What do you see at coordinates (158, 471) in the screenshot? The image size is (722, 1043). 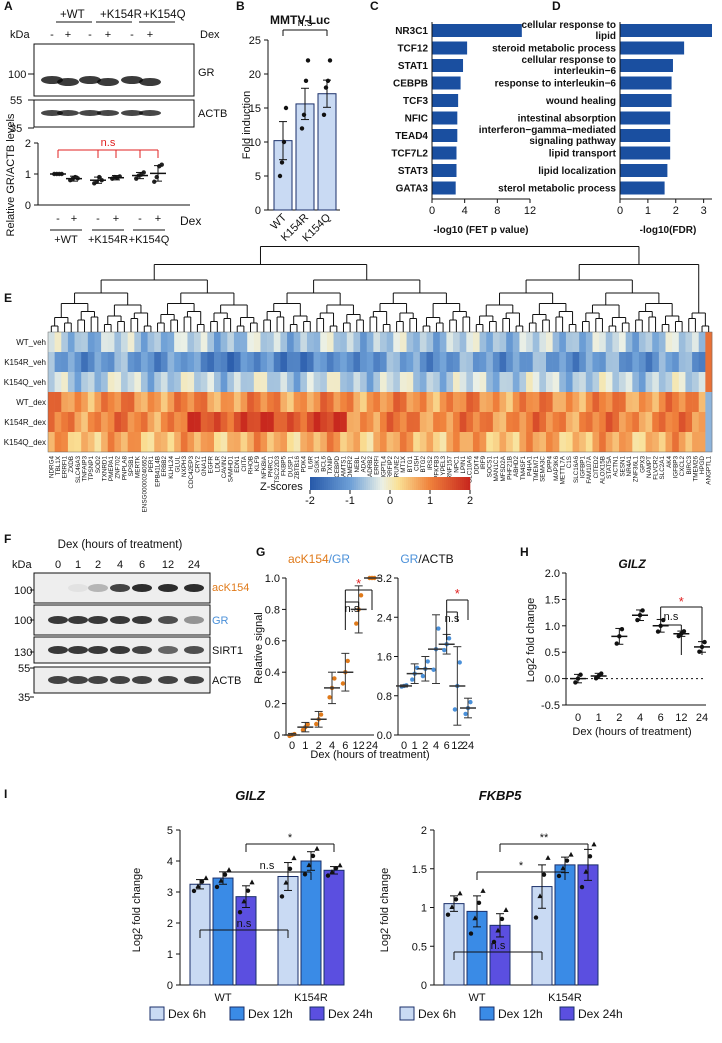 I see `panel-e-gene-label: EPB41L4B` at bounding box center [158, 471].